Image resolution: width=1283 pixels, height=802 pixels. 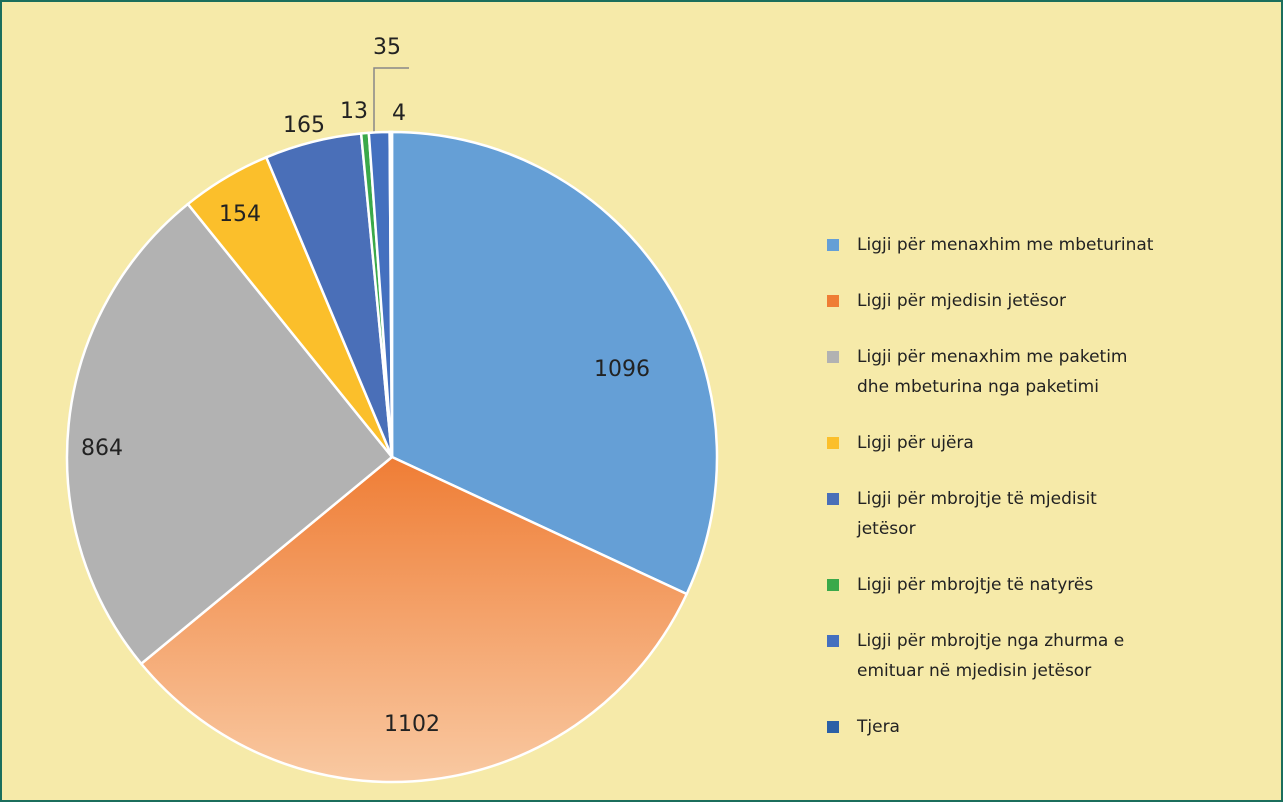 I want to click on data-label: 165, so click(x=304, y=125).